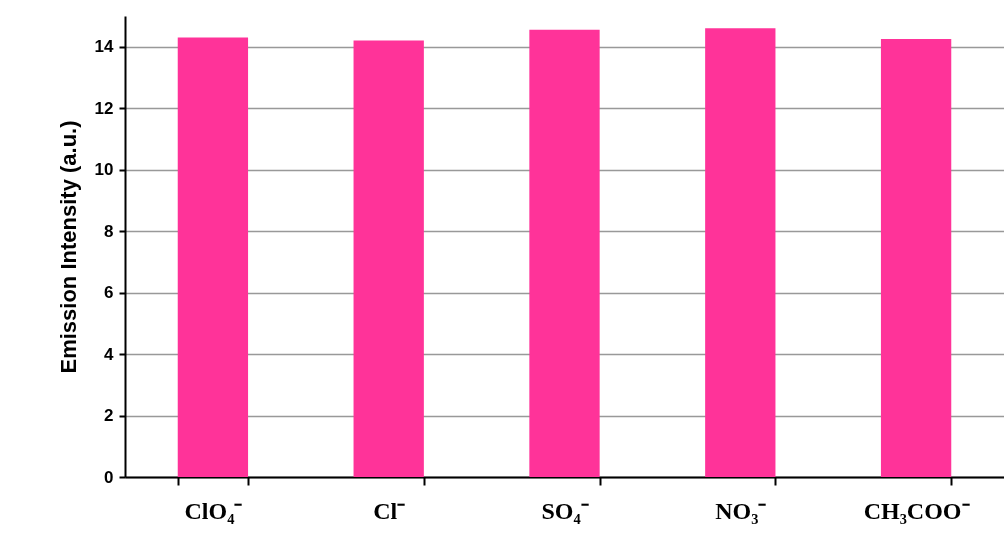  Describe the element at coordinates (68, 247) in the screenshot. I see `y-axis-title: Emission Intensity (a.u.)` at that location.